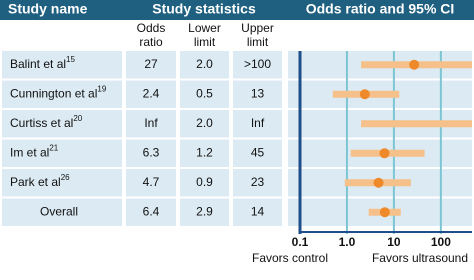 This screenshot has height=280, width=474. I want to click on study-label: Im et al, so click(29, 152).